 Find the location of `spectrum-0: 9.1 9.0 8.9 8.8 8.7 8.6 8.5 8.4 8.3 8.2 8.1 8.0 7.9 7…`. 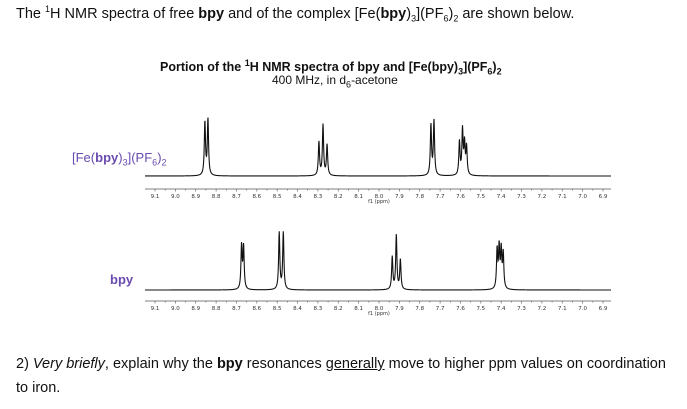

spectrum-0: 9.1 9.0 8.9 8.8 8.7 8.6 8.5 8.4 8.3 8.2 8.1 8.0 7.9 7… is located at coordinates (378, 161).